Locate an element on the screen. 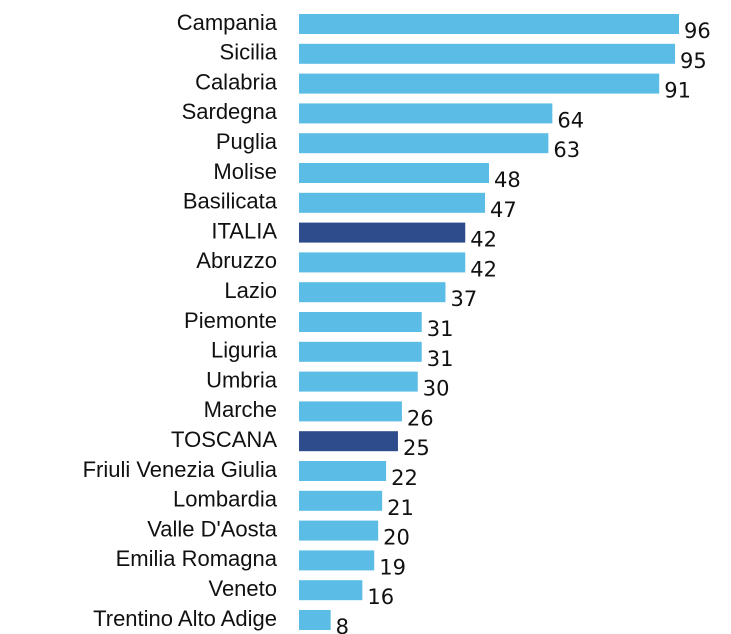 The width and height of the screenshot is (731, 634). category-label: Lombardia is located at coordinates (225, 499).